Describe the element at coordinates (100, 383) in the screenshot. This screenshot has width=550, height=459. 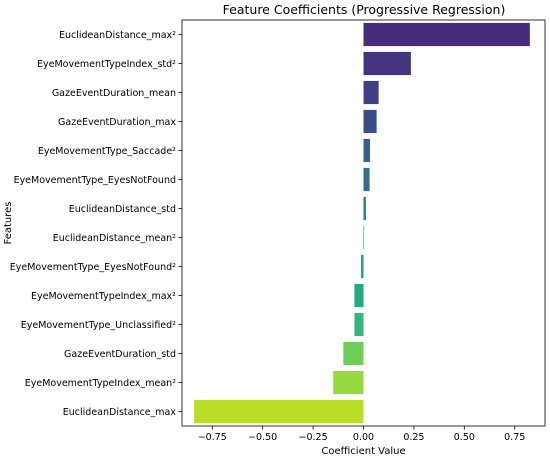
I see `y-tick-label: EyeMovementTypeIndex_mean²` at that location.